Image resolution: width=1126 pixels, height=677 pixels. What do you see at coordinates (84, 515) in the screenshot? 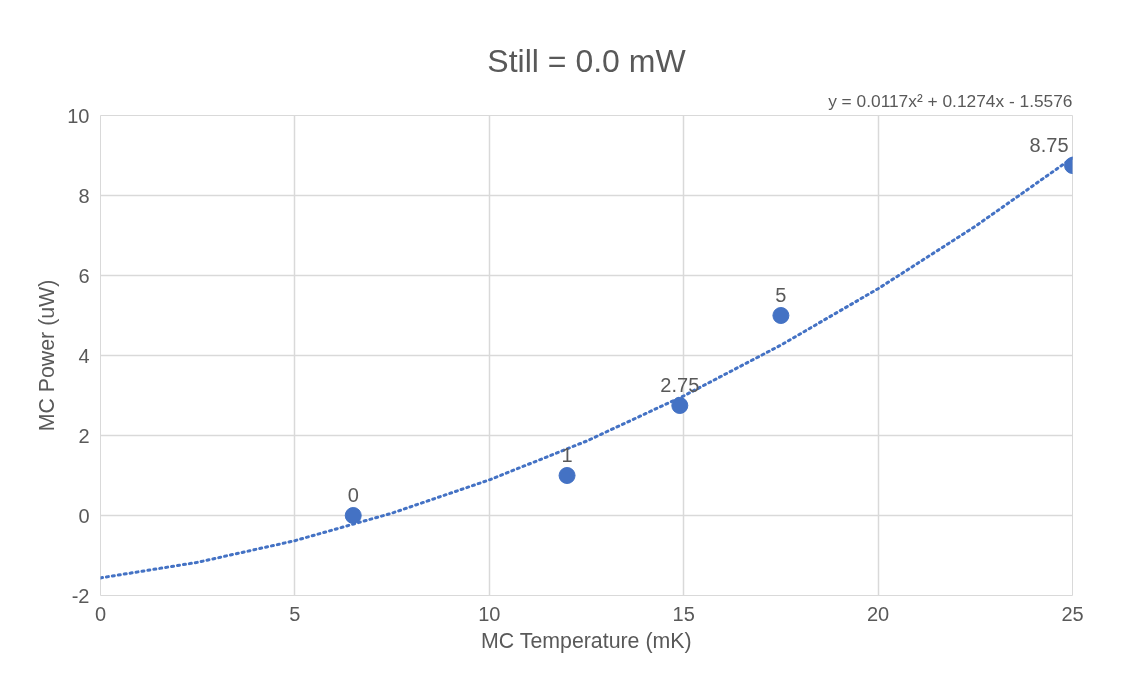
I see `y-tick-label: 0` at bounding box center [84, 515].